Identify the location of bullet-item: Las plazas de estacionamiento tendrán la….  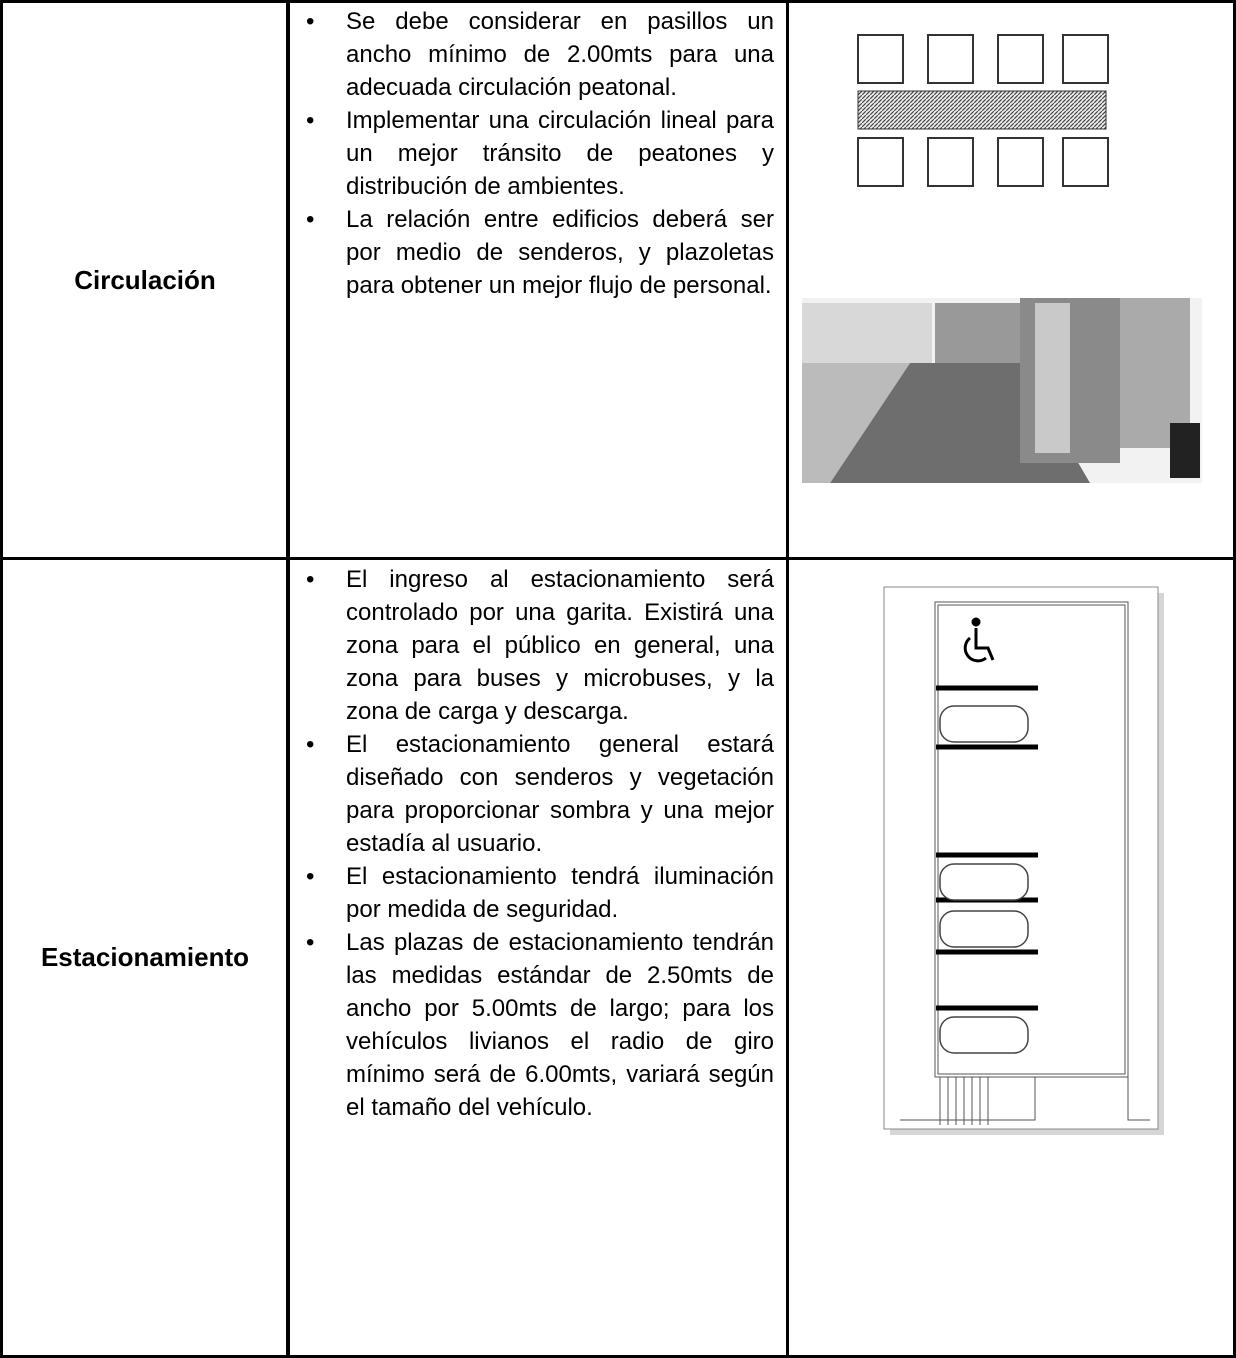
(536, 1025).